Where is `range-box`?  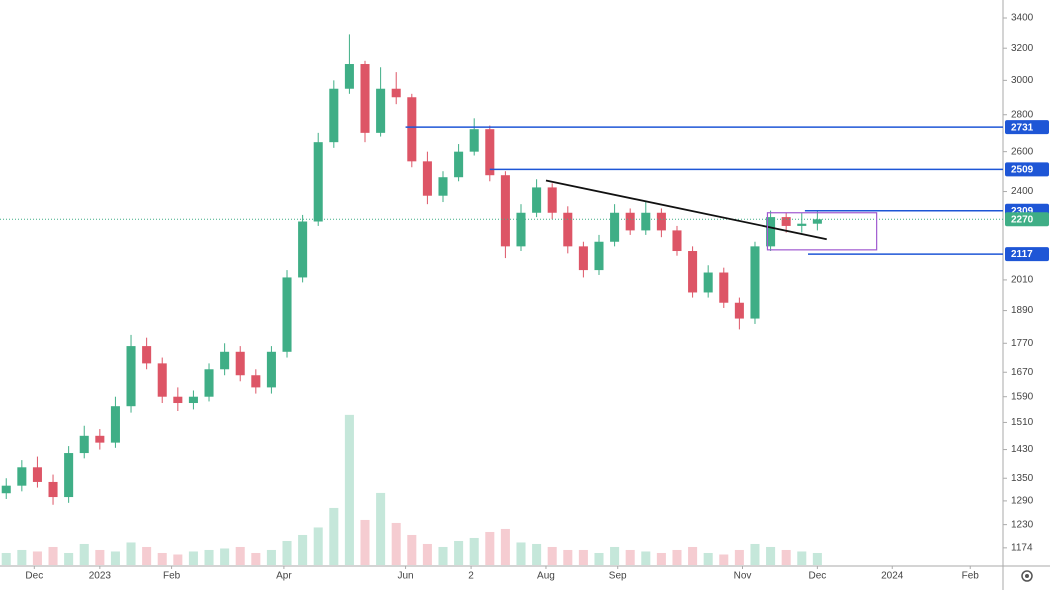 range-box is located at coordinates (822, 231).